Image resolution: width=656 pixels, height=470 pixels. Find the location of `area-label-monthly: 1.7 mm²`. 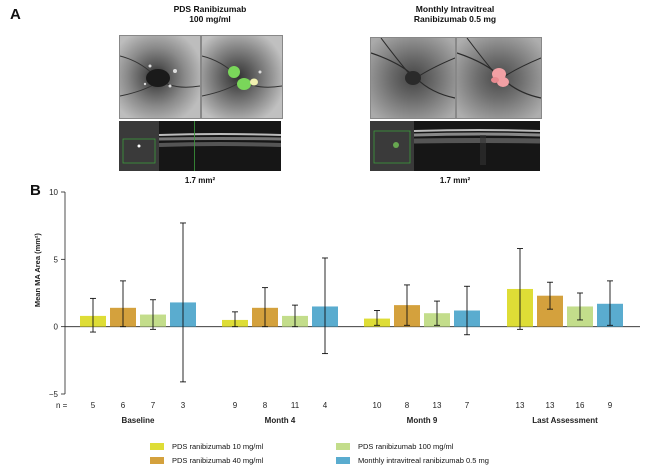

area-label-monthly: 1.7 mm² is located at coordinates (455, 180).